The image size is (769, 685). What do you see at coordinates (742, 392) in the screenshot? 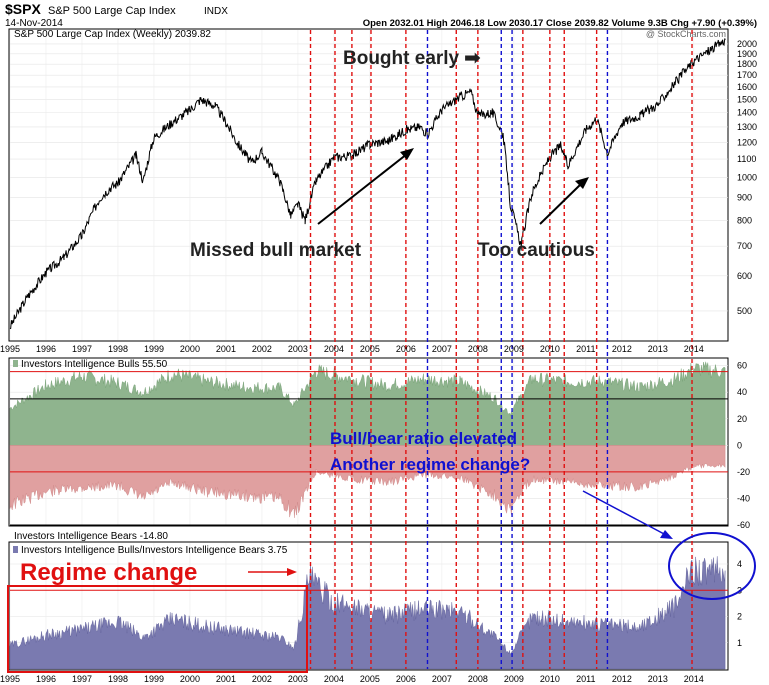
I see `sentiment-y-tick: 40` at bounding box center [742, 392].